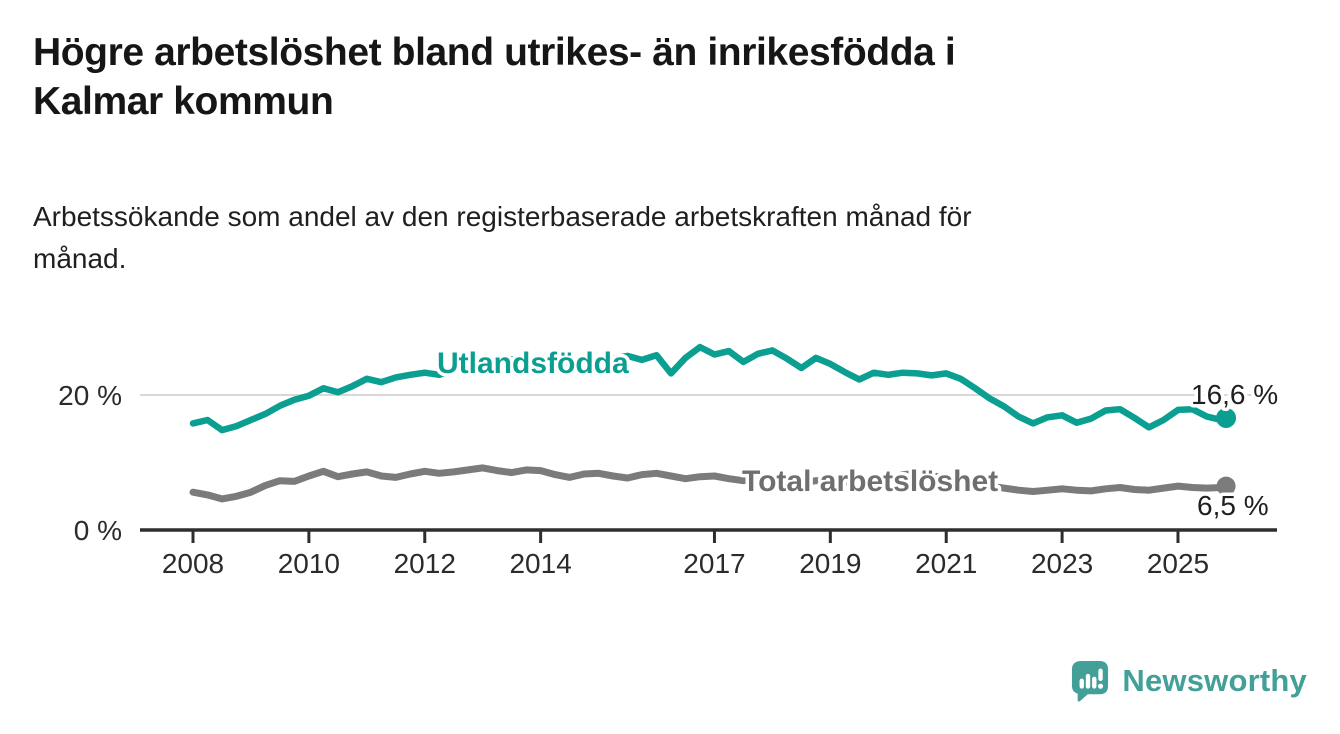 The image size is (1340, 734). I want to click on end-dot-Total arbetslöshet, so click(1226, 486).